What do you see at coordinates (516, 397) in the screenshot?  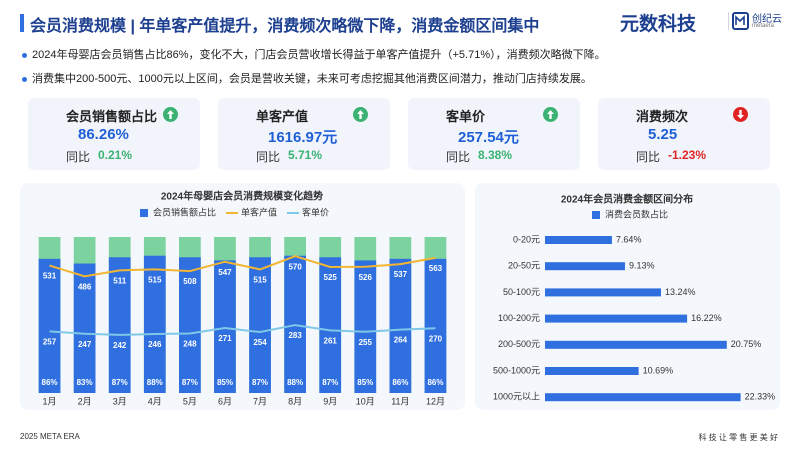 I see `y-tick-label: 1000元以上` at bounding box center [516, 397].